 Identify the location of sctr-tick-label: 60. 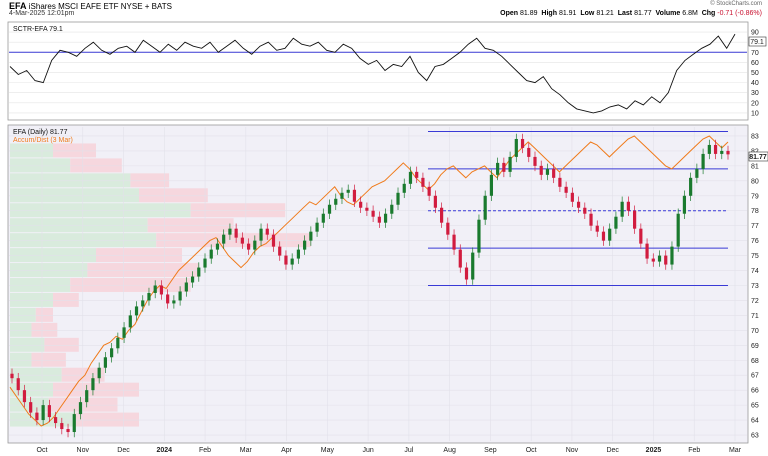
(755, 63).